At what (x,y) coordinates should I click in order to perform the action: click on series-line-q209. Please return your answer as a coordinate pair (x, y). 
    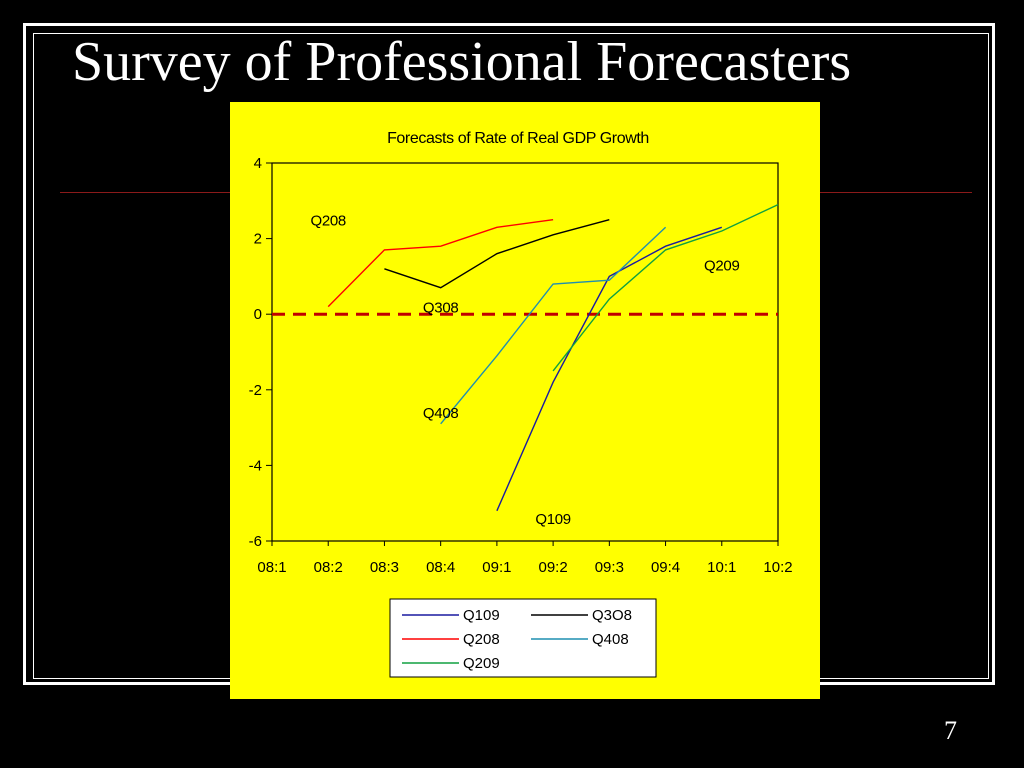
    Looking at the image, I should click on (665, 287).